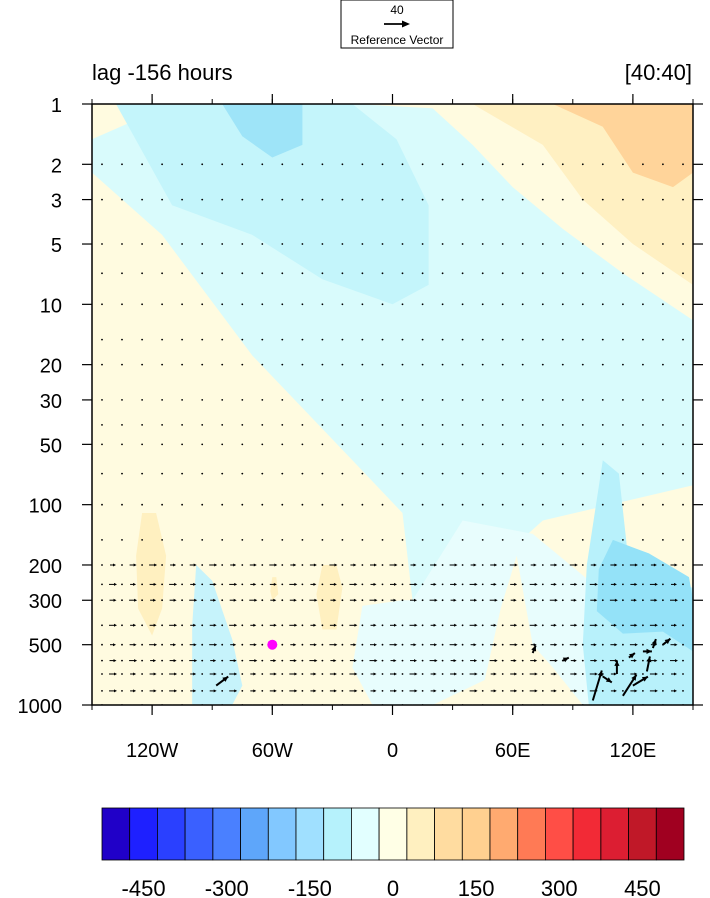 Image resolution: width=710 pixels, height=898 pixels. Describe the element at coordinates (397, 40) in the screenshot. I see `reference-vector-label: Reference Vector` at that location.